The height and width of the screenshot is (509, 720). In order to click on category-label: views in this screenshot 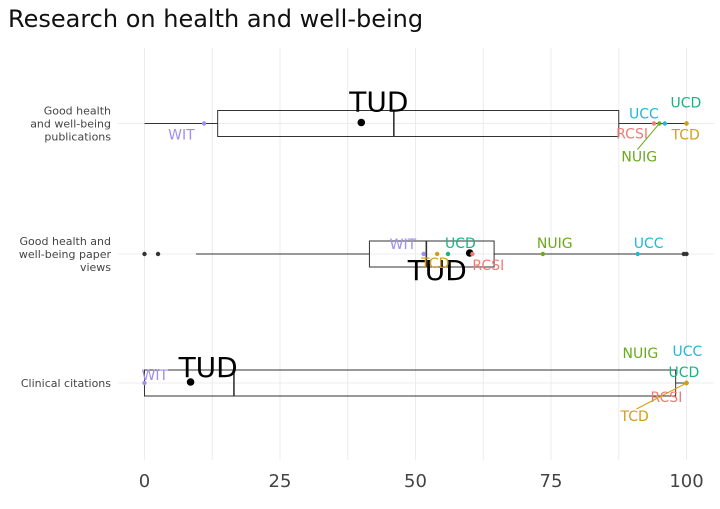, I will do `click(95, 267)`.